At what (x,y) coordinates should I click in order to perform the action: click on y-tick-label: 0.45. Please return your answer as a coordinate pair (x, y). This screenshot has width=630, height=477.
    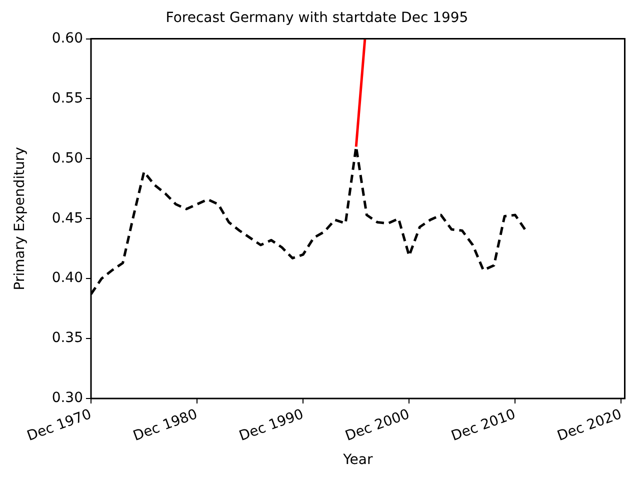
    Looking at the image, I should click on (67, 218).